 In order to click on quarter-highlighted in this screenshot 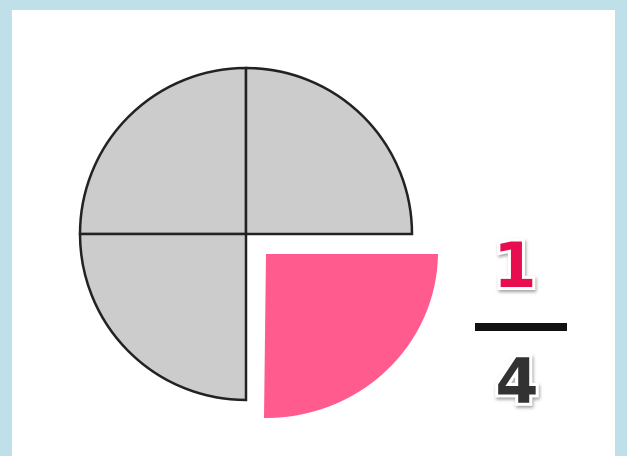, I will do `click(351, 336)`.